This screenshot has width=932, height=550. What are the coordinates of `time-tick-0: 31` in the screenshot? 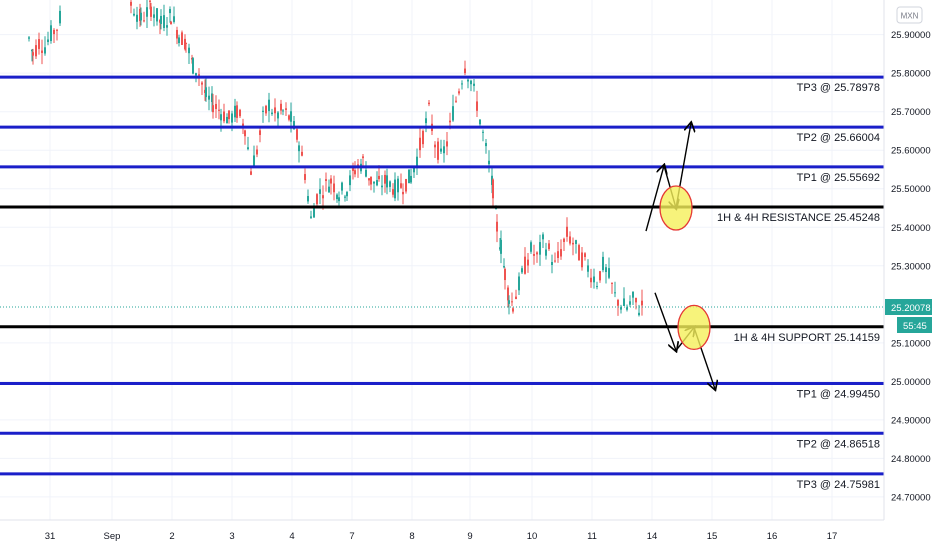 It's located at (50, 536).